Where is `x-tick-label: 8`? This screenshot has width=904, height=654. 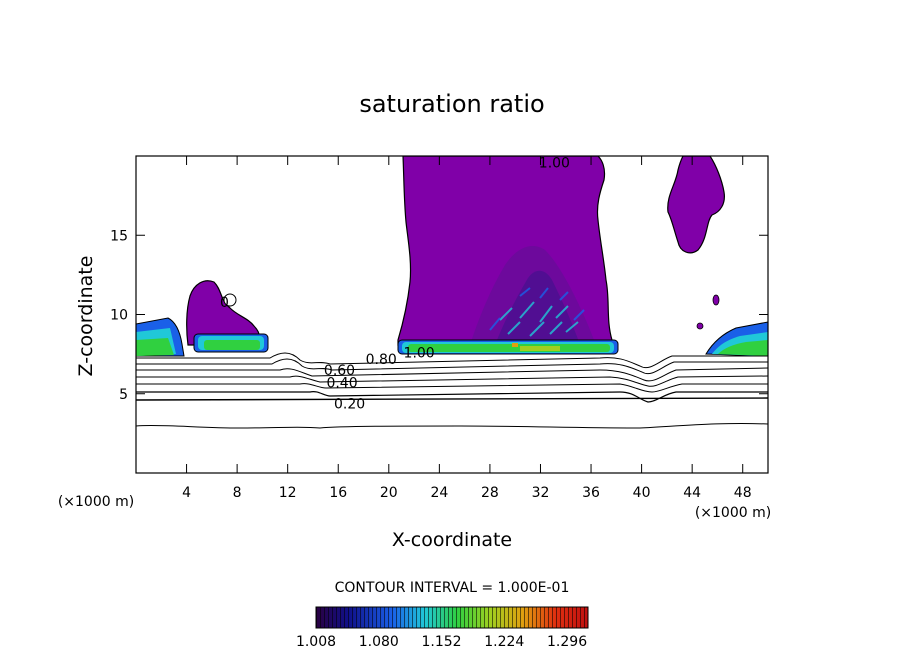 x-tick-label: 8 is located at coordinates (237, 493).